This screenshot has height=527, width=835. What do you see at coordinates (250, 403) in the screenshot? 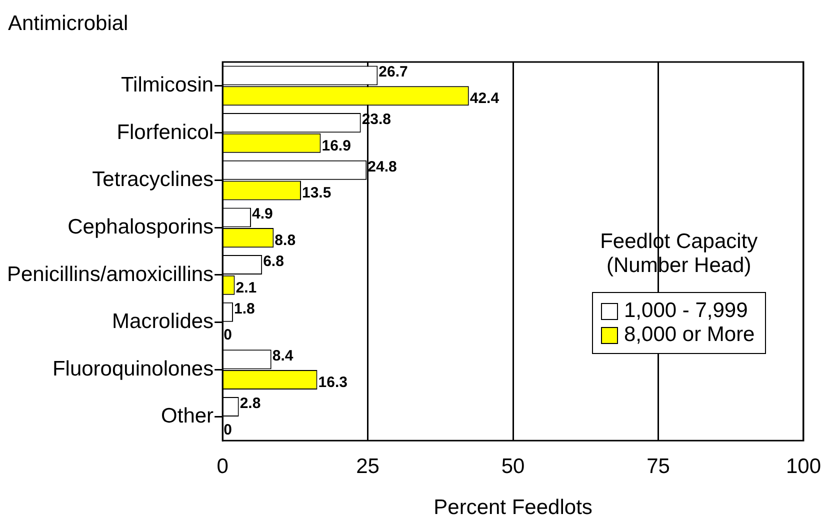
I see `data-label: 2.8` at bounding box center [250, 403].